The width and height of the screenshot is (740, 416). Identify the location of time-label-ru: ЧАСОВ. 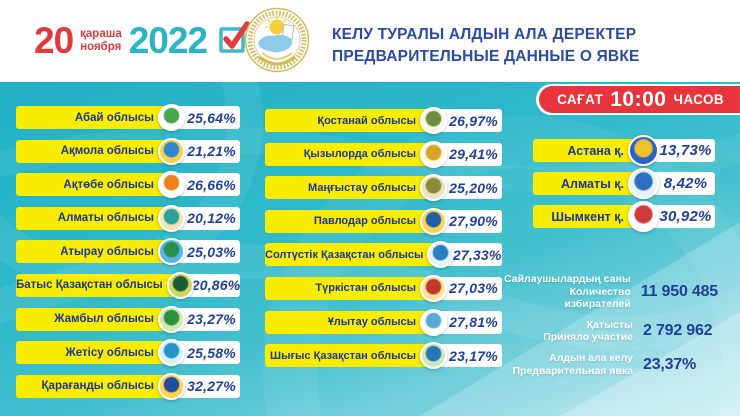
(698, 99).